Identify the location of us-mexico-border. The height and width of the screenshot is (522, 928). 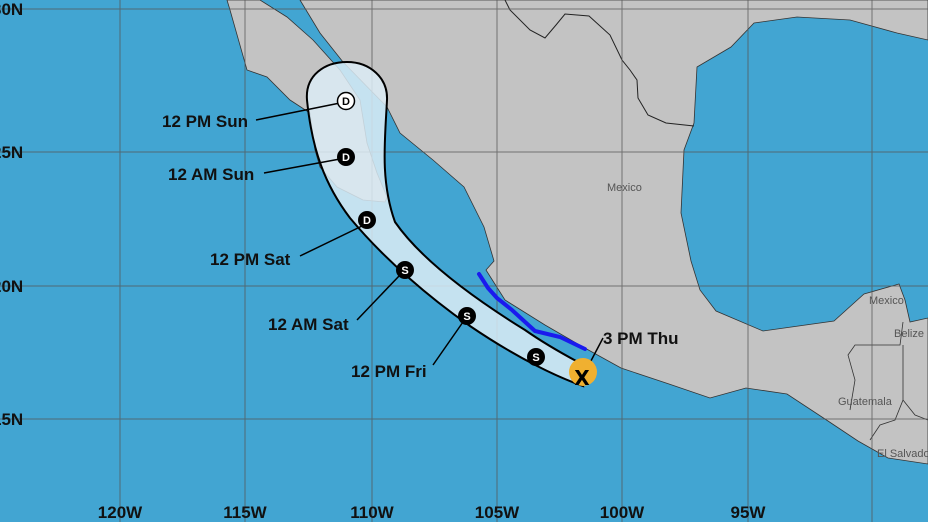
(599, 63).